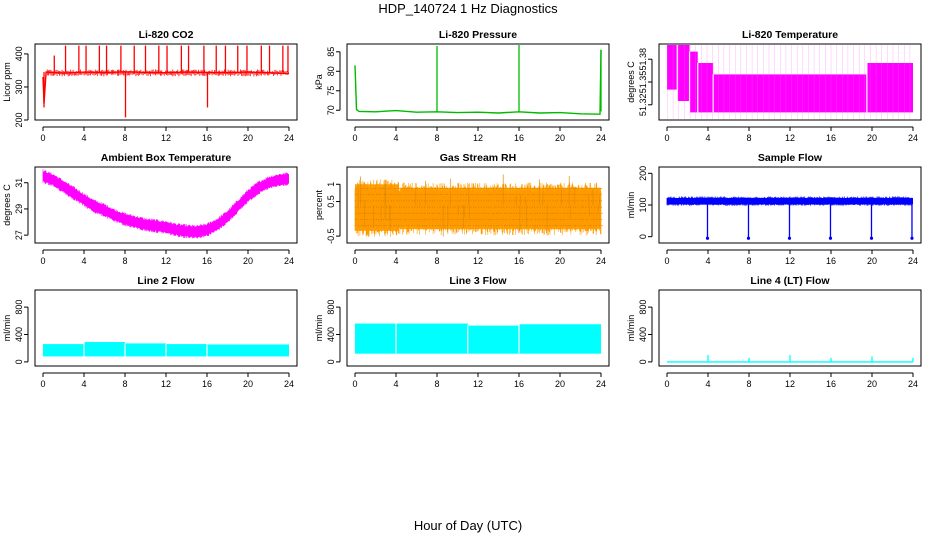 The width and height of the screenshot is (936, 540). Describe the element at coordinates (478, 158) in the screenshot. I see `panel-title: Gas Stream RH` at that location.